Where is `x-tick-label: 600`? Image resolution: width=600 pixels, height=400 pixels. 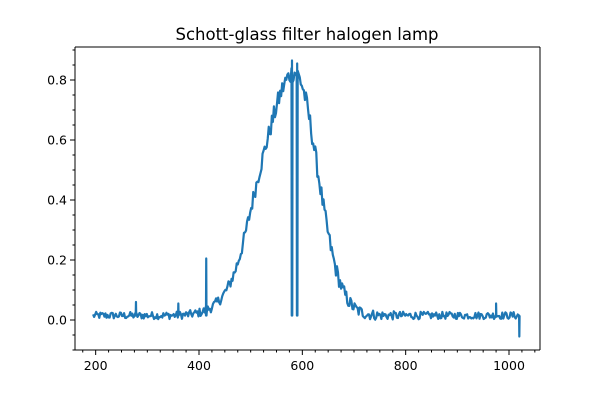
x-tick-label: 600 is located at coordinates (302, 365).